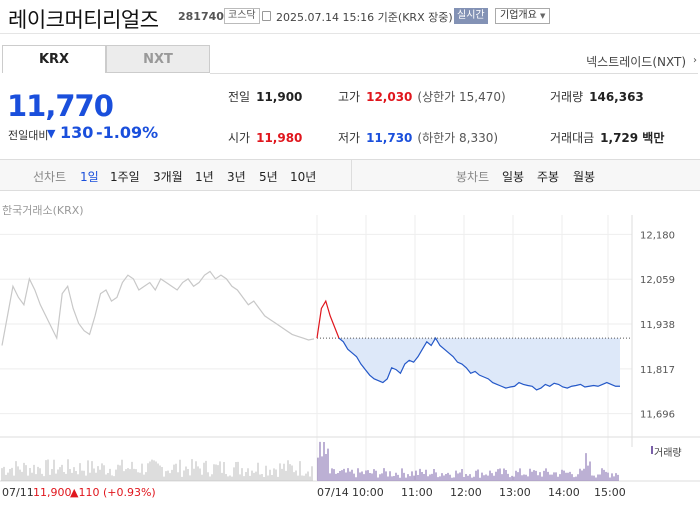 The image size is (700, 505). I want to click on x-tick-label: 07/14, so click(333, 492).